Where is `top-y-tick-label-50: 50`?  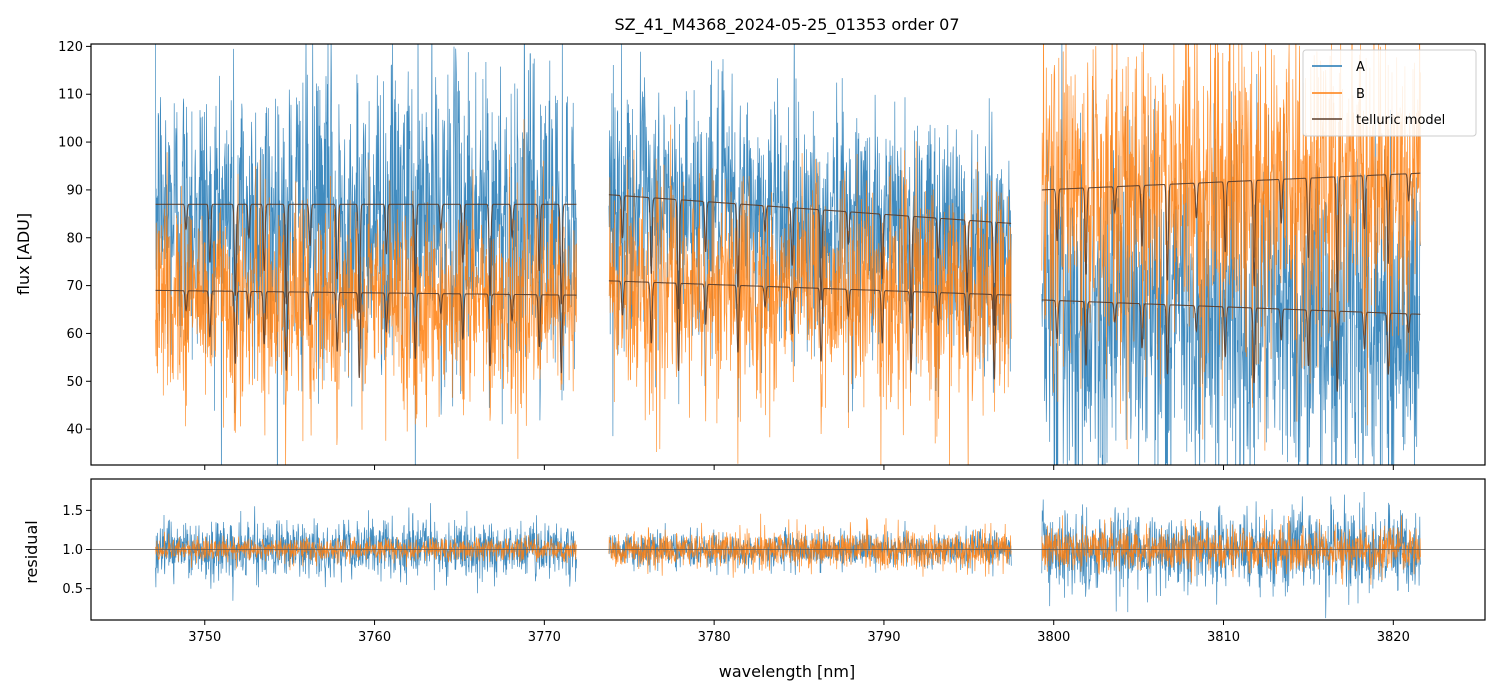 top-y-tick-label-50: 50 is located at coordinates (74, 382).